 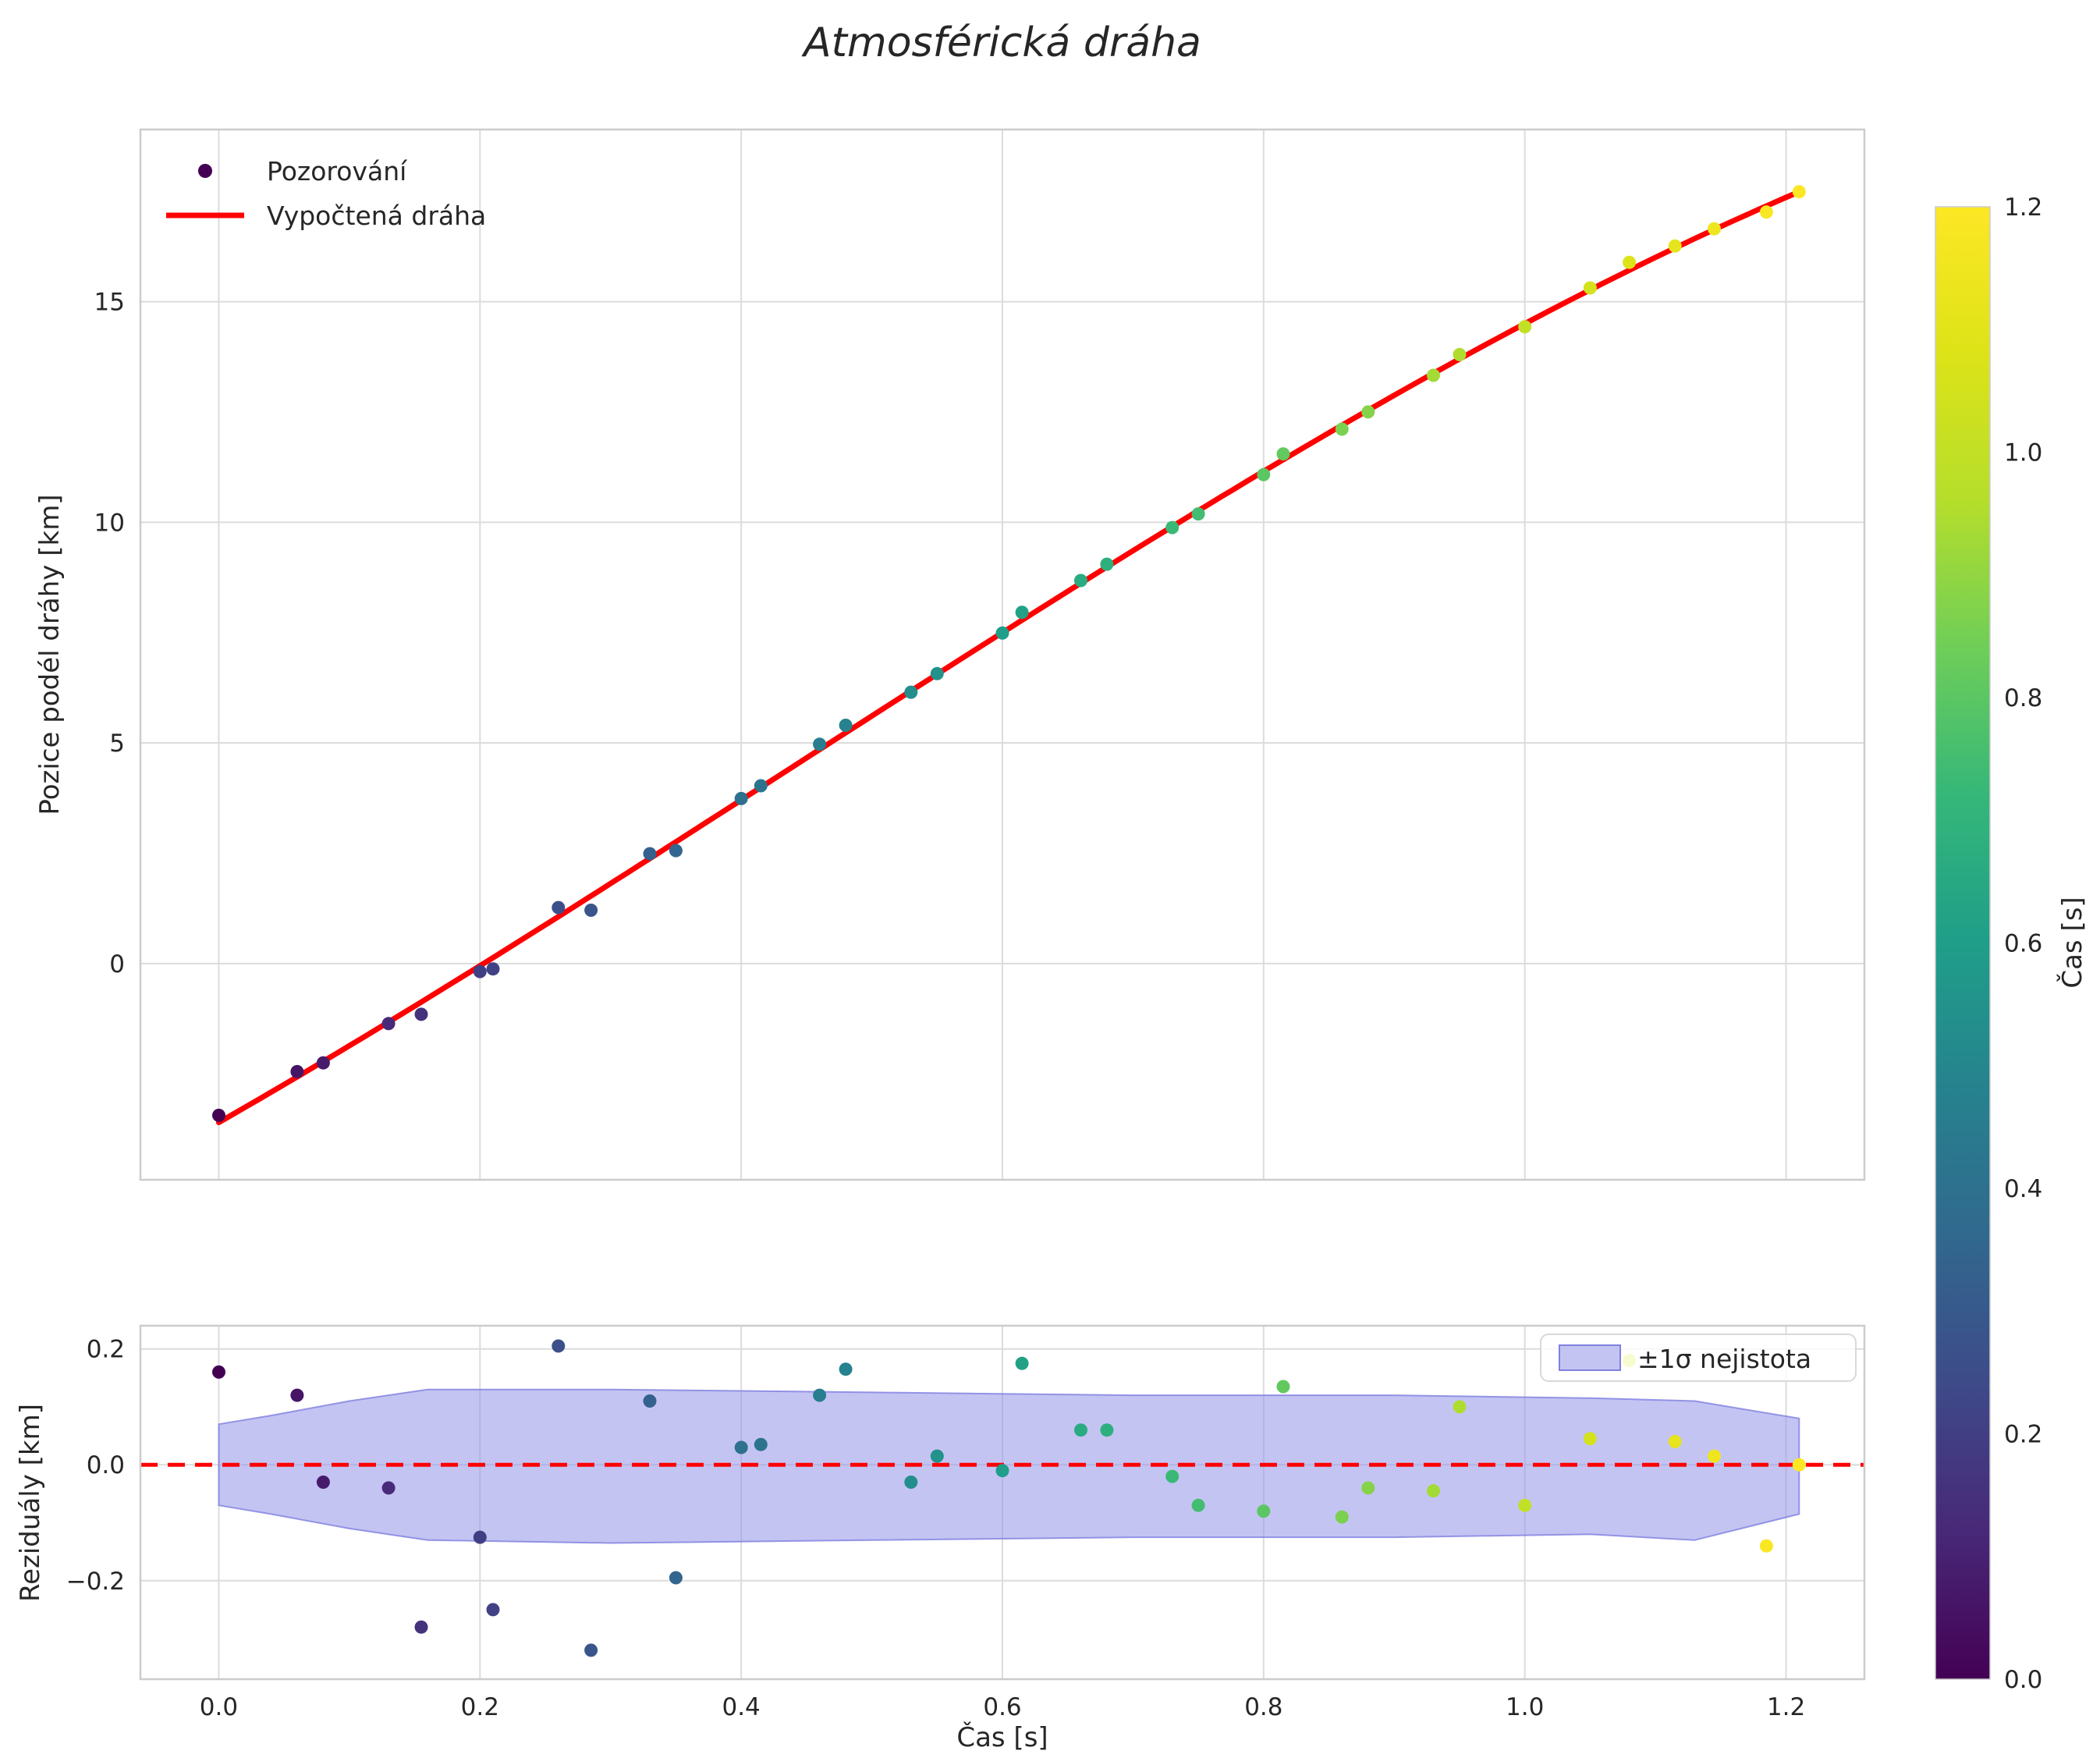 I want to click on colorbar-tick-label: 0.0, so click(x=2023, y=1680).